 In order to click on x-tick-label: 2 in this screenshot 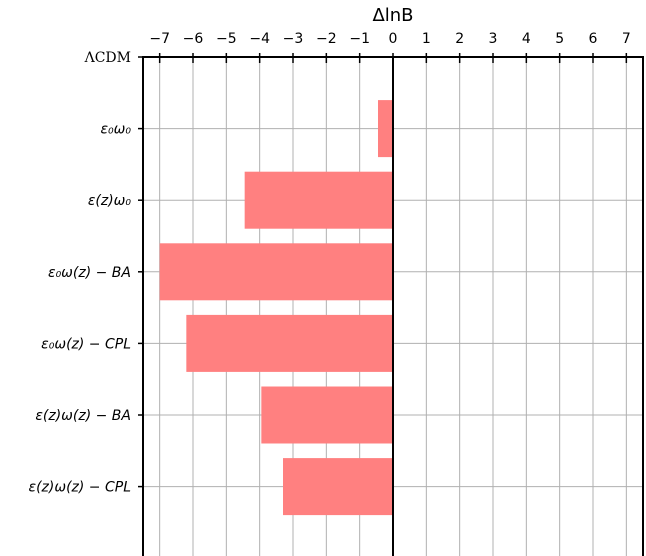, I will do `click(459, 39)`.